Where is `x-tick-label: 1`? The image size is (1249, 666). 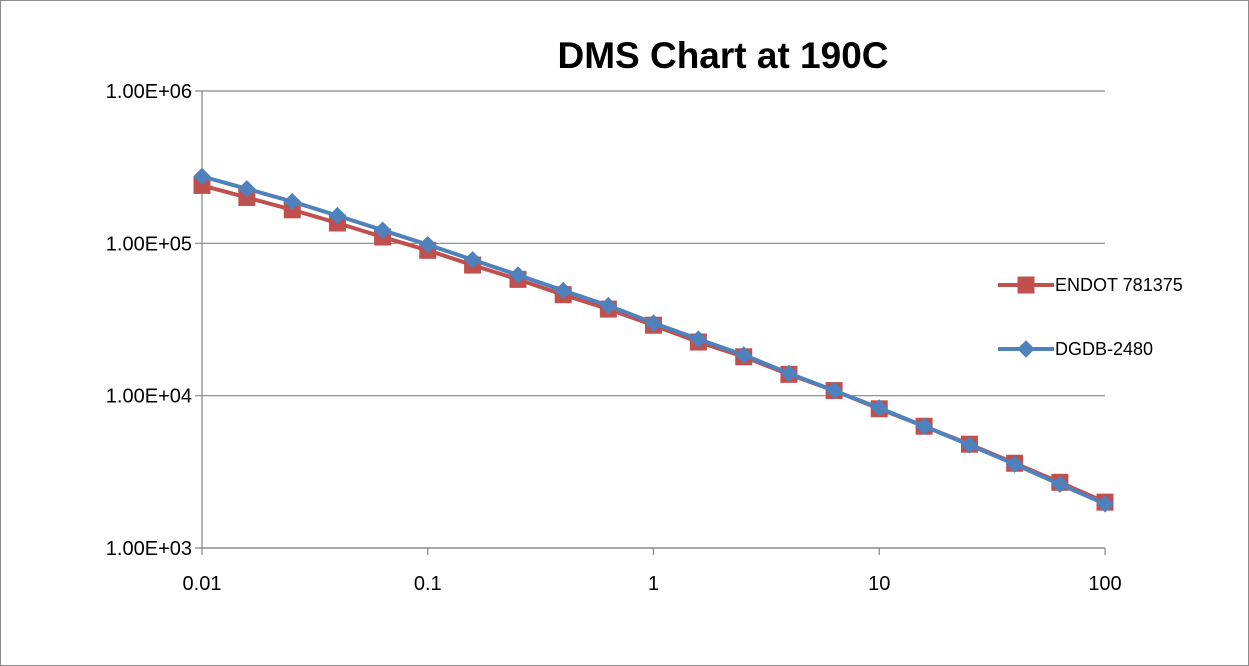 x-tick-label: 1 is located at coordinates (653, 584).